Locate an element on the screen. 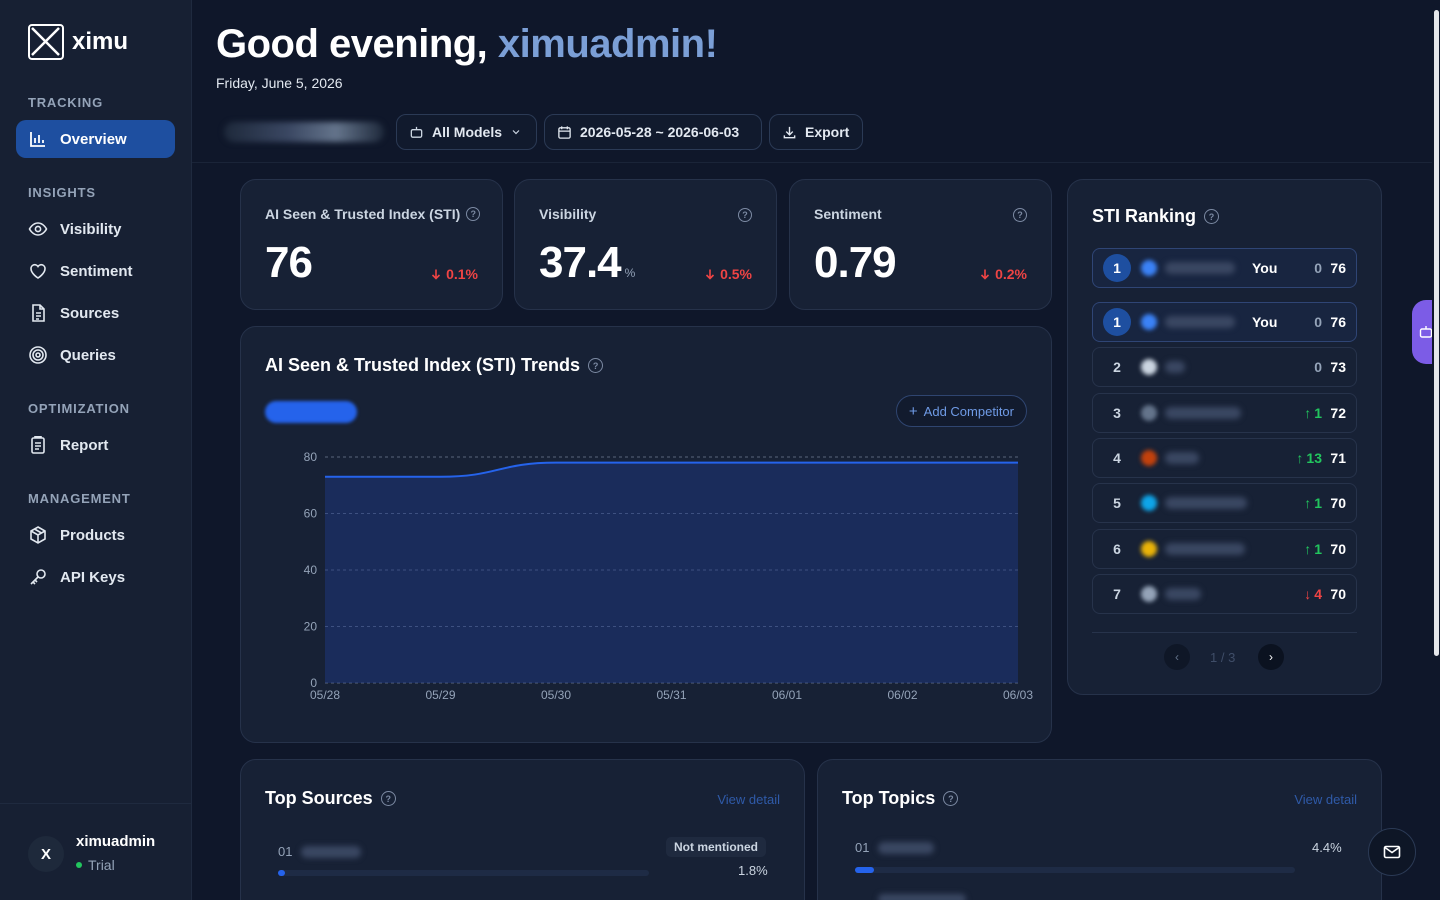  ranking-row: 4 ↑ 13 71 is located at coordinates (1224, 457).